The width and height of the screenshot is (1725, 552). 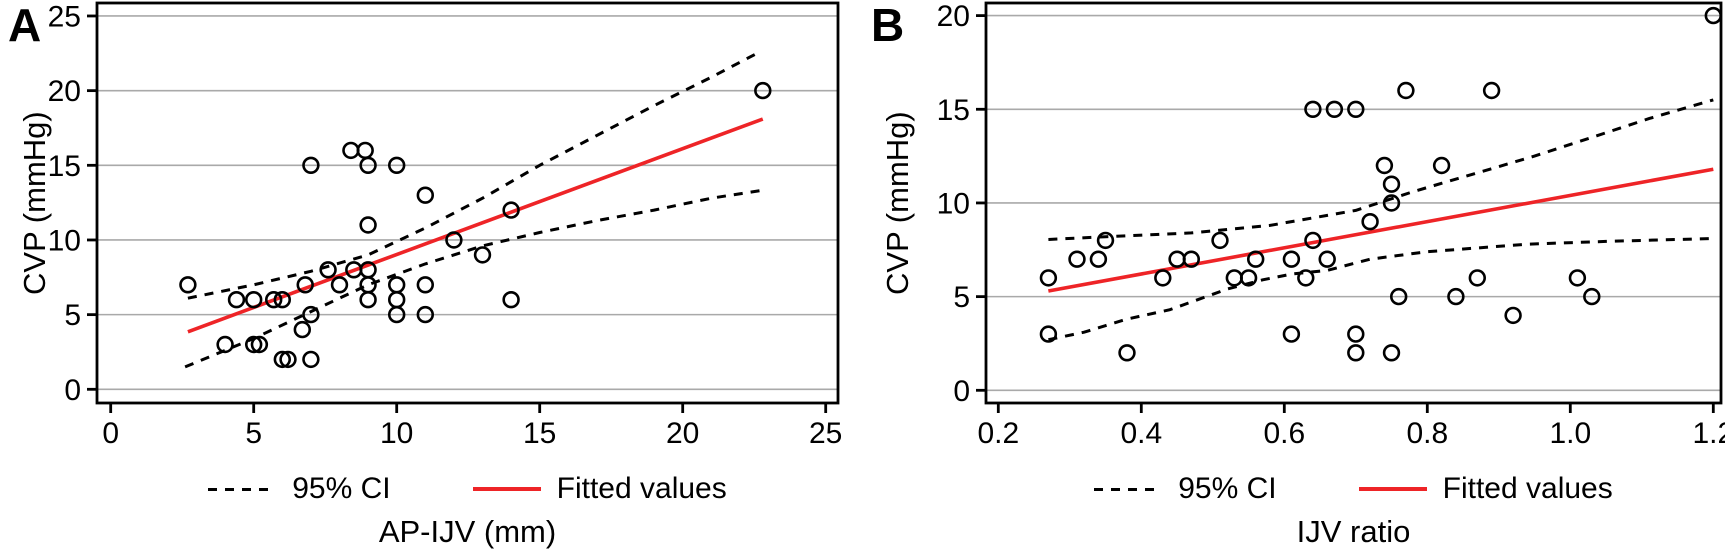 I want to click on x-axis-title-a: AP-IJV (mm), so click(x=467, y=531).